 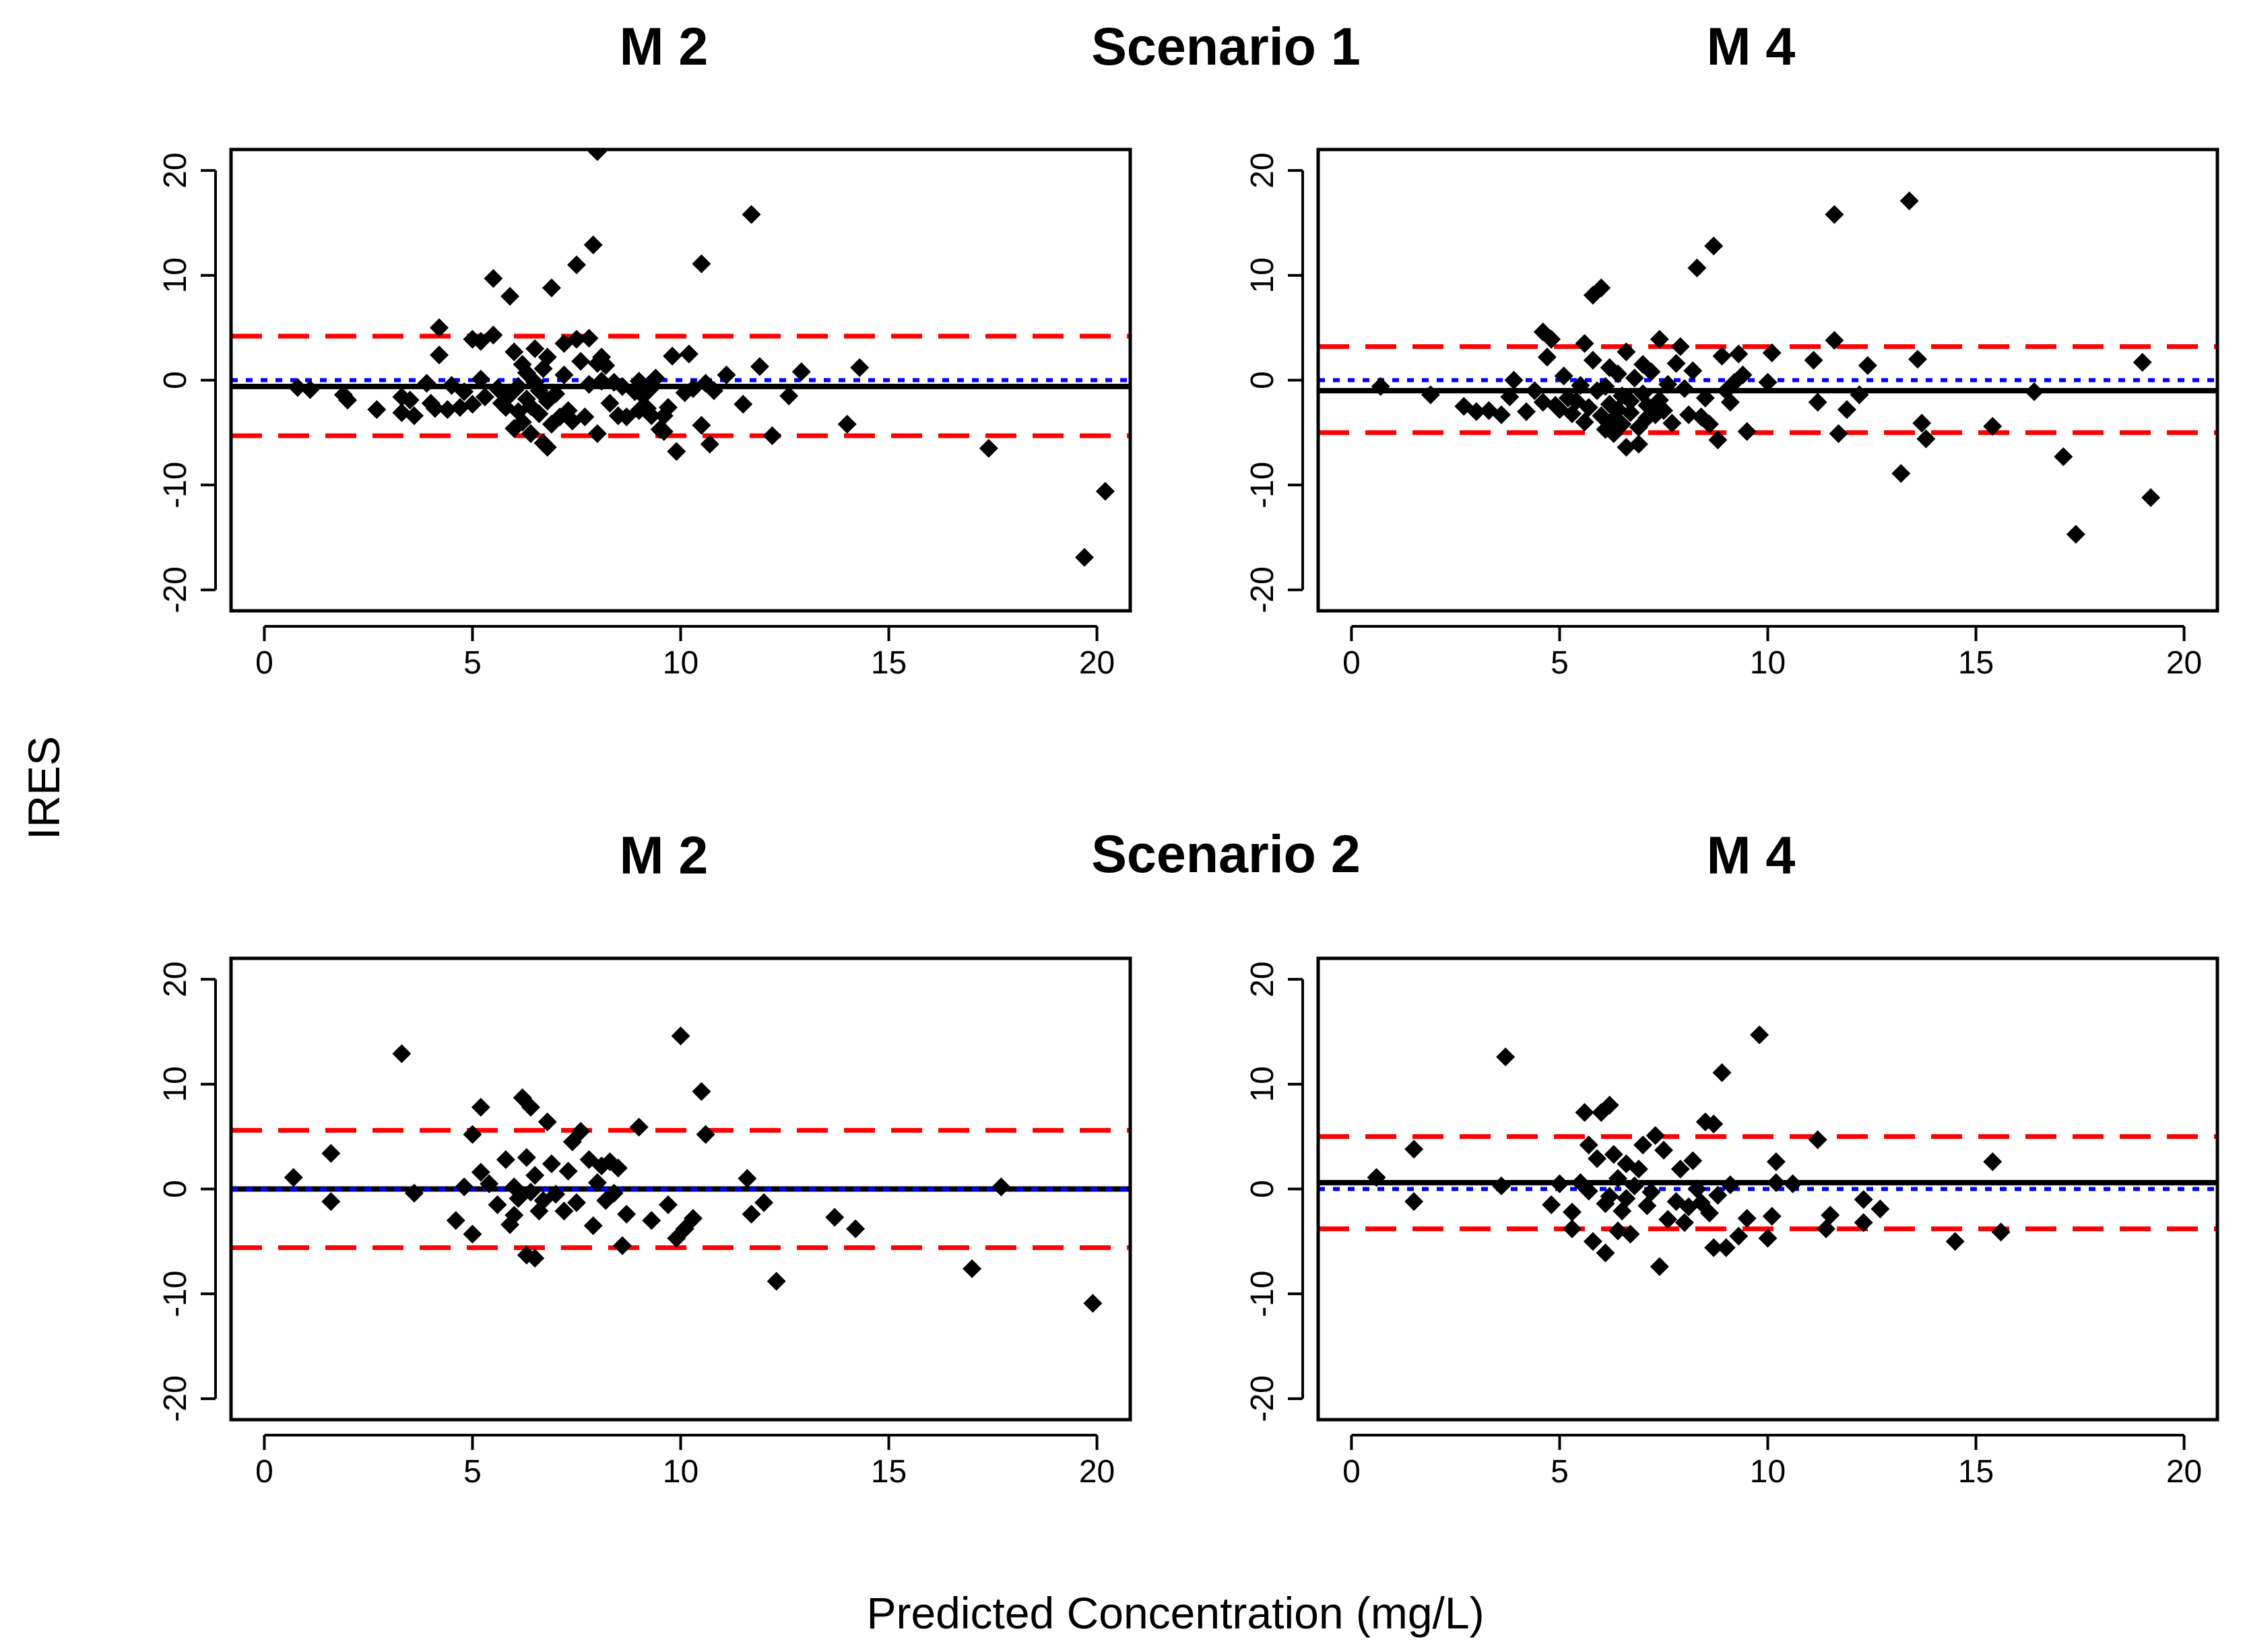 What do you see at coordinates (175, 589) in the screenshot?
I see `y-tick-label: -20` at bounding box center [175, 589].